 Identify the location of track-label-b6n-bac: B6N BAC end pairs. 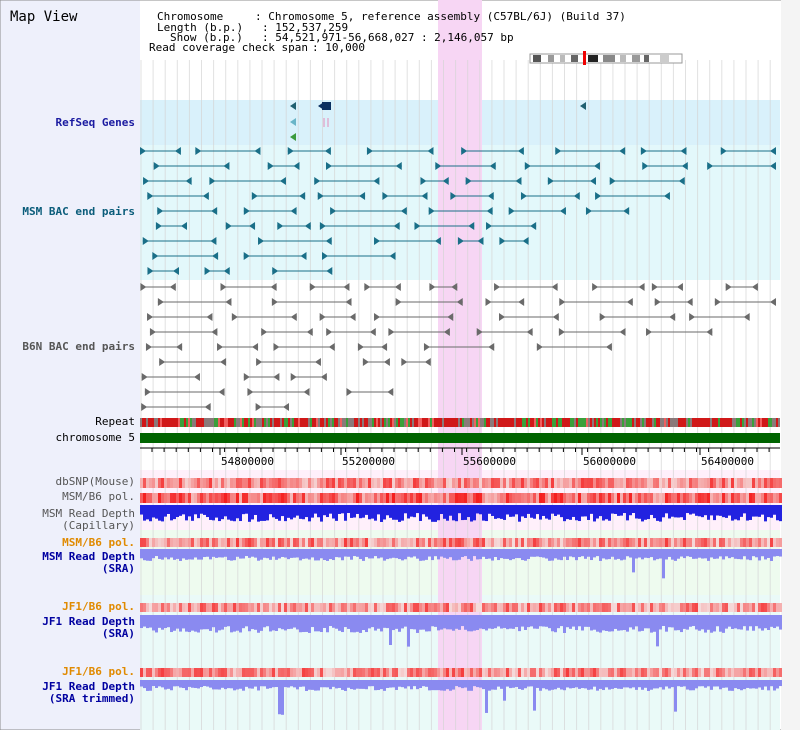
(78, 346).